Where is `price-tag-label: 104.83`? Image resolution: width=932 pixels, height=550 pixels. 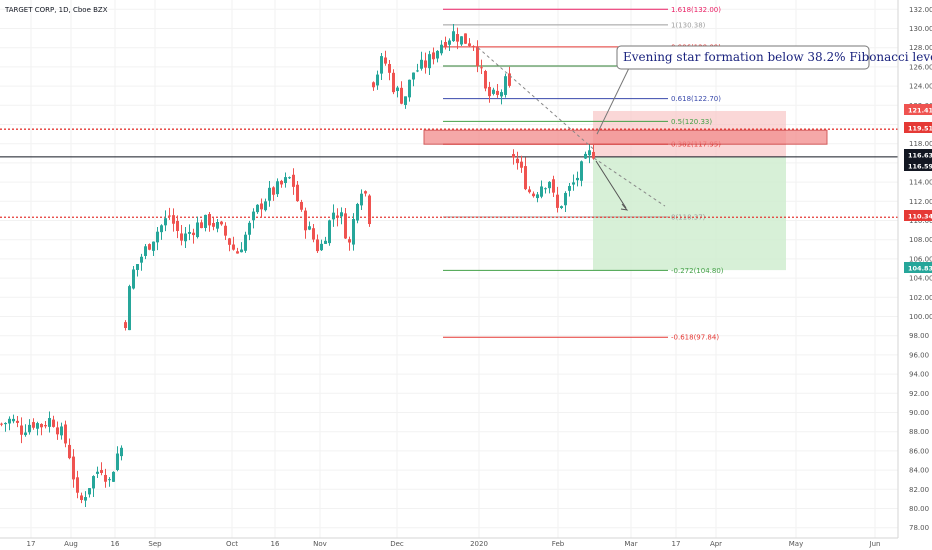
price-tag-label: 104.83 is located at coordinates (920, 269).